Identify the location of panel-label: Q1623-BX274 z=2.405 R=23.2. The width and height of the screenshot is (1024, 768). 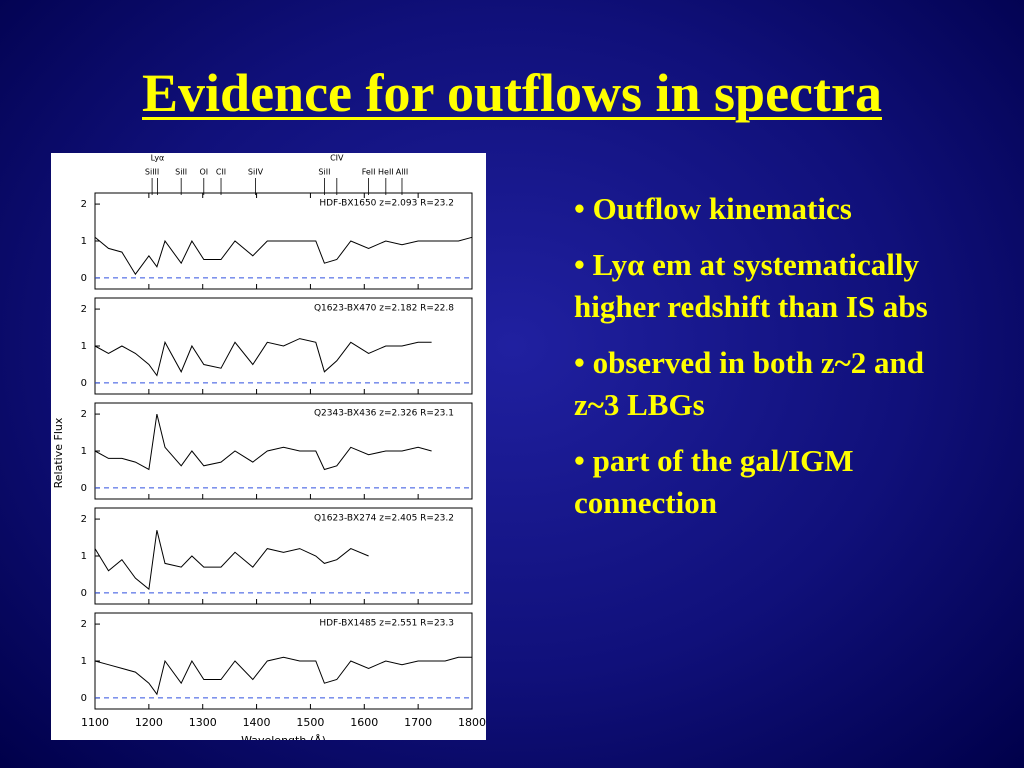
(384, 519).